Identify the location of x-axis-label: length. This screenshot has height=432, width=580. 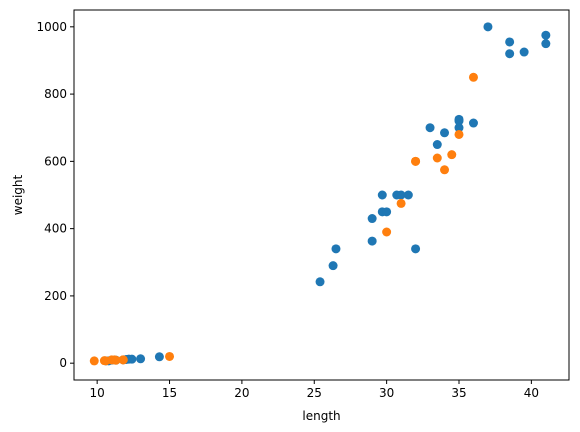
(321, 416).